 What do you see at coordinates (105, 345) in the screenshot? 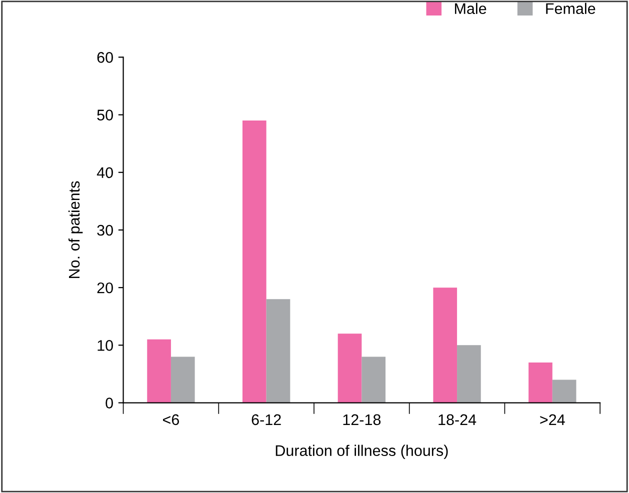
I see `y-tick-label: 10` at bounding box center [105, 345].